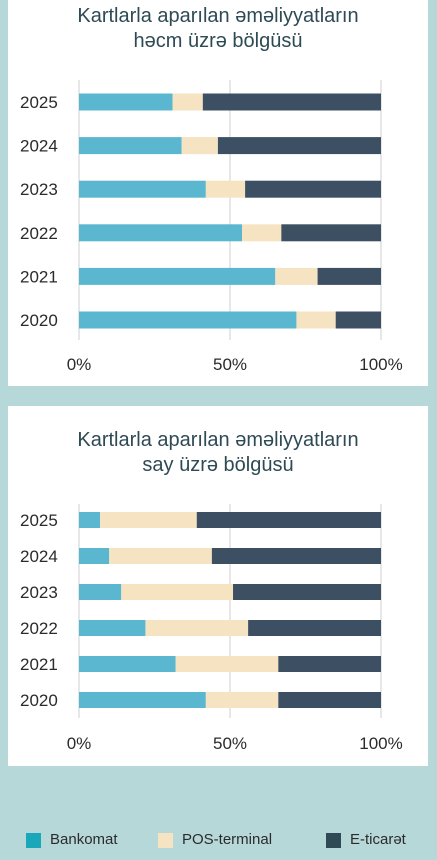  What do you see at coordinates (84, 839) in the screenshot?
I see `legend-label-bankomat: Bankomat` at bounding box center [84, 839].